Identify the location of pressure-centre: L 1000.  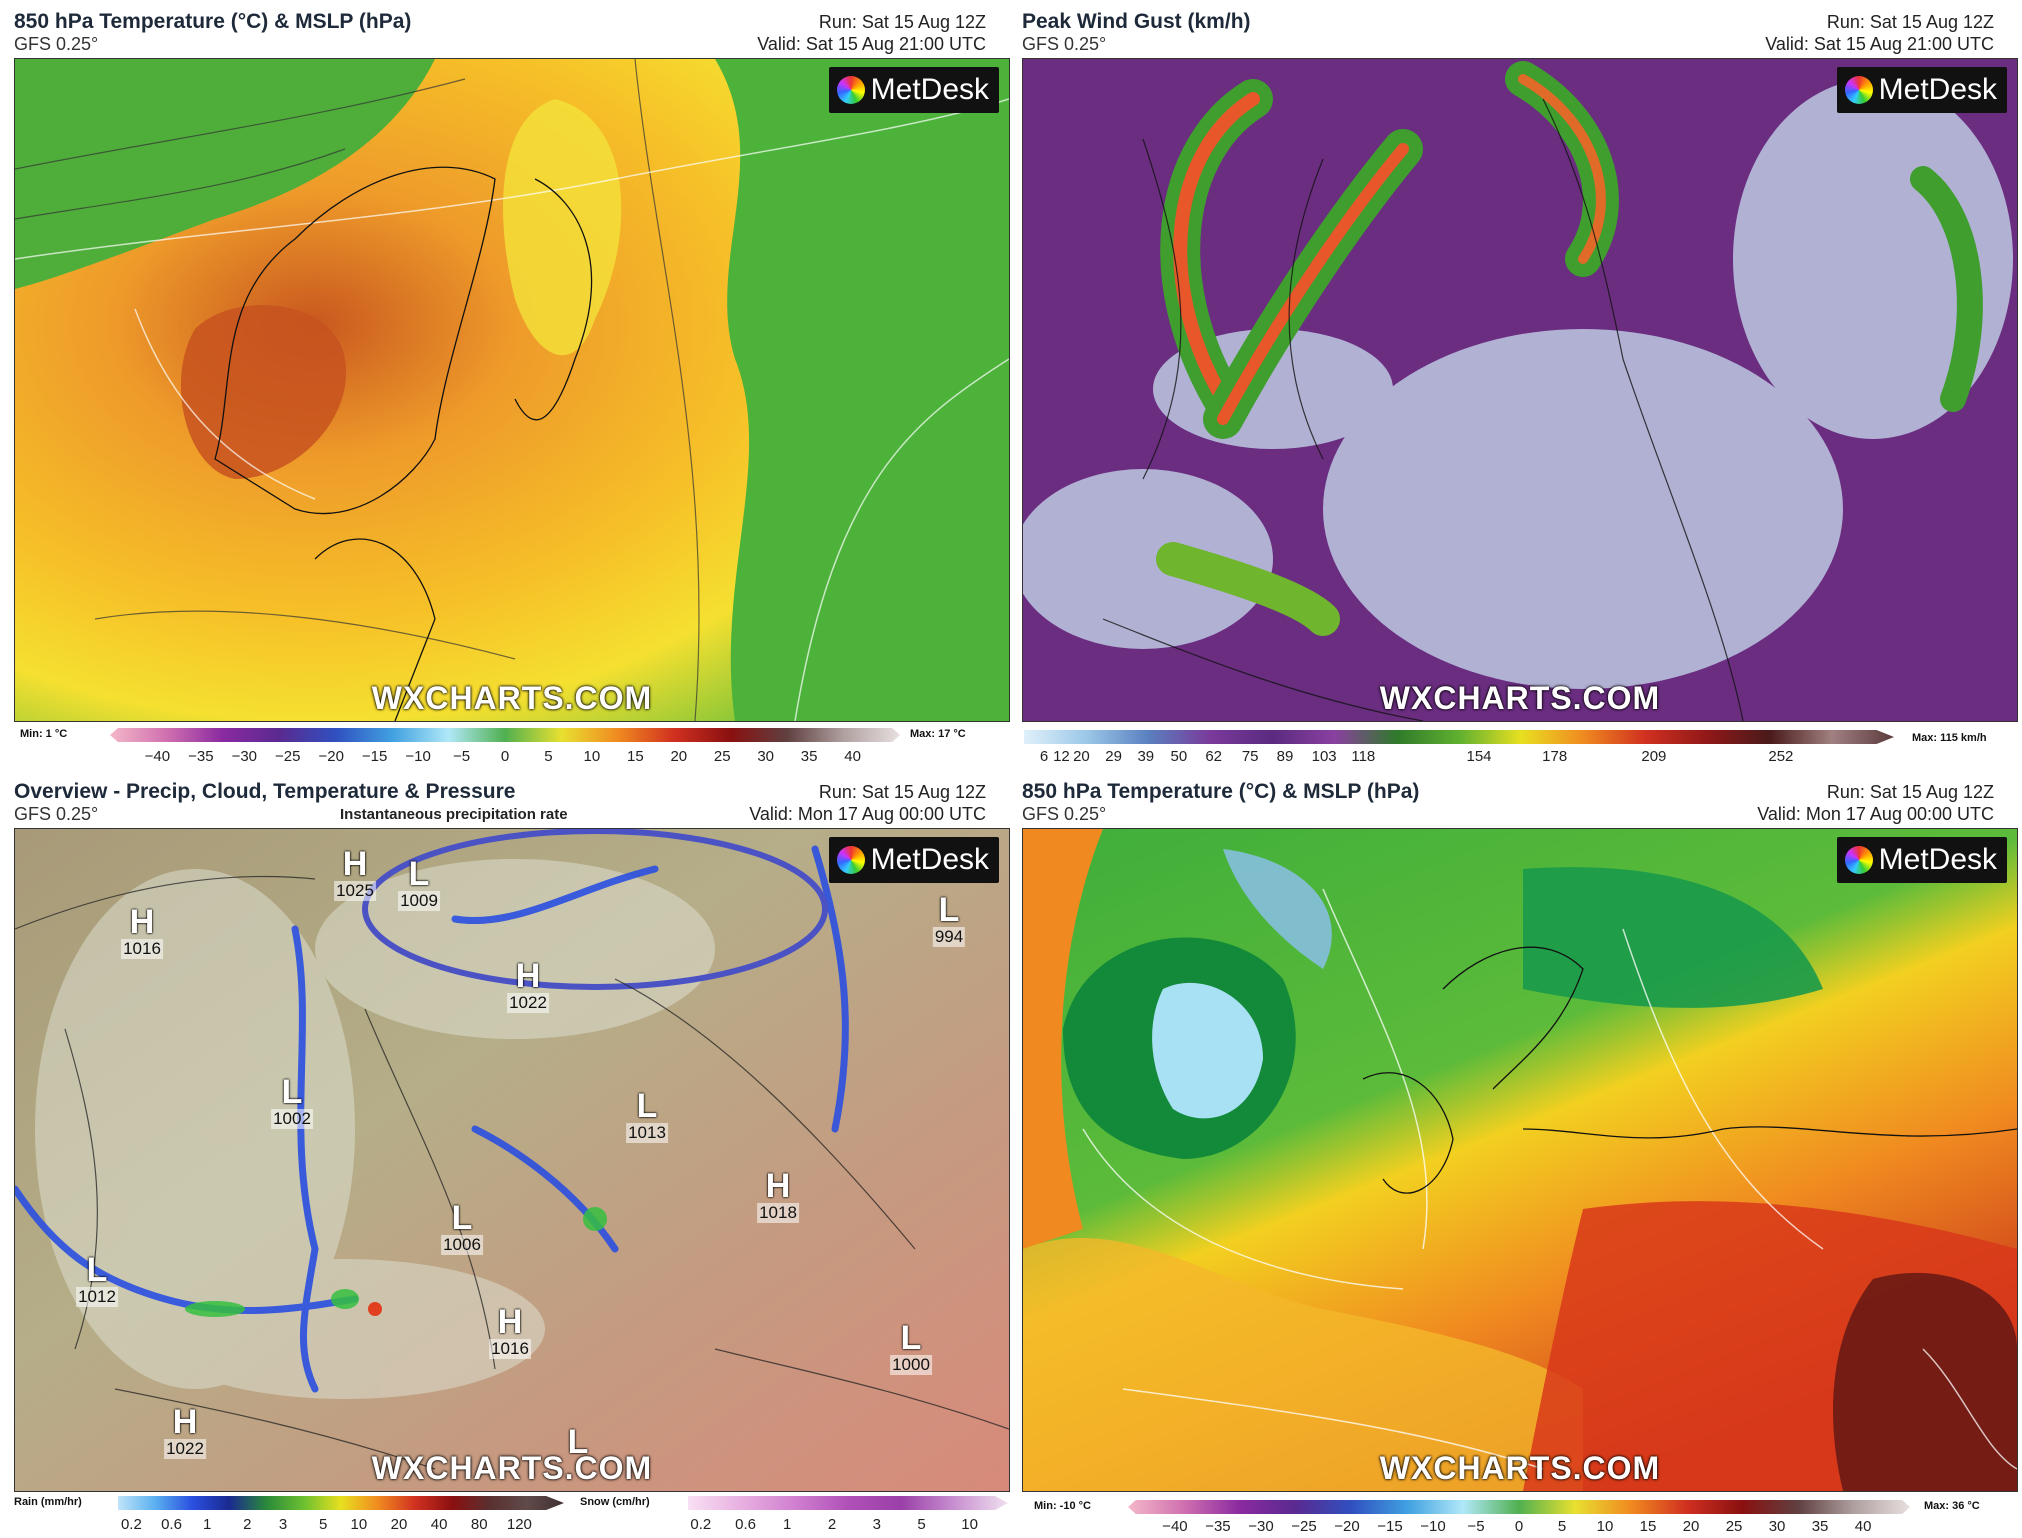
(911, 1347).